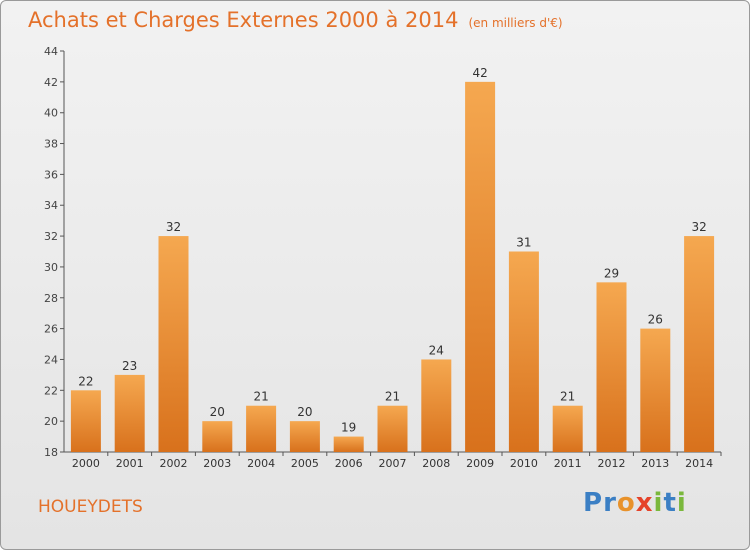 This screenshot has height=550, width=750. I want to click on y-tick-label: 44, so click(51, 51).